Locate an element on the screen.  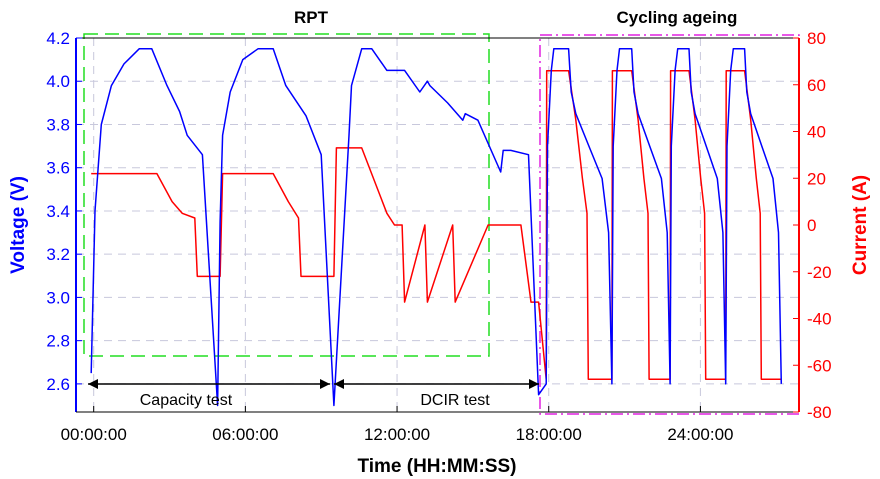
dcir-test-arrow-head-left is located at coordinates (339, 384).